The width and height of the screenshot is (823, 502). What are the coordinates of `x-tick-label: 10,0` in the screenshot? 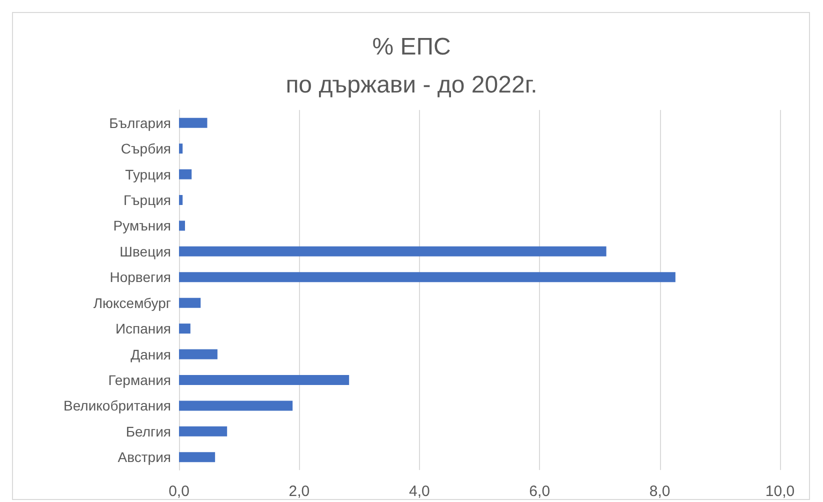 It's located at (780, 491).